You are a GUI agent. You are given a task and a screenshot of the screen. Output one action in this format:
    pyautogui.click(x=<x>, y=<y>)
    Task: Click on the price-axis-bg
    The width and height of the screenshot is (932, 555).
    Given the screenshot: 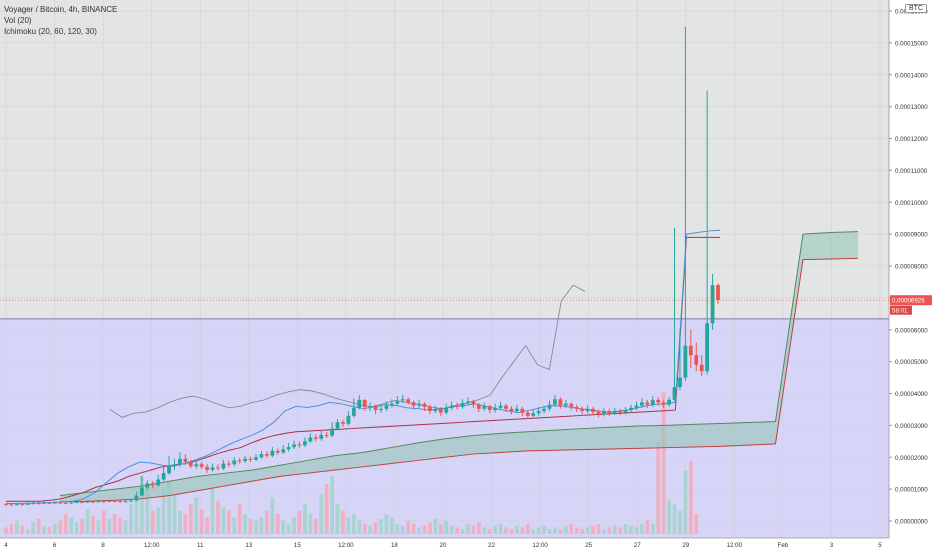 What is the action you would take?
    pyautogui.click(x=910, y=275)
    